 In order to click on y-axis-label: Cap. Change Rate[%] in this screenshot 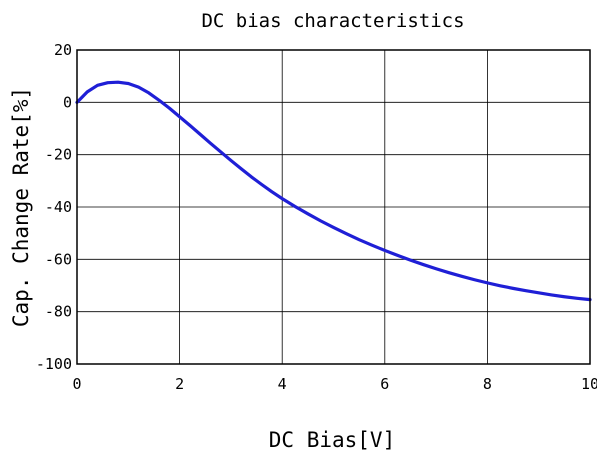, I will do `click(21, 207)`.